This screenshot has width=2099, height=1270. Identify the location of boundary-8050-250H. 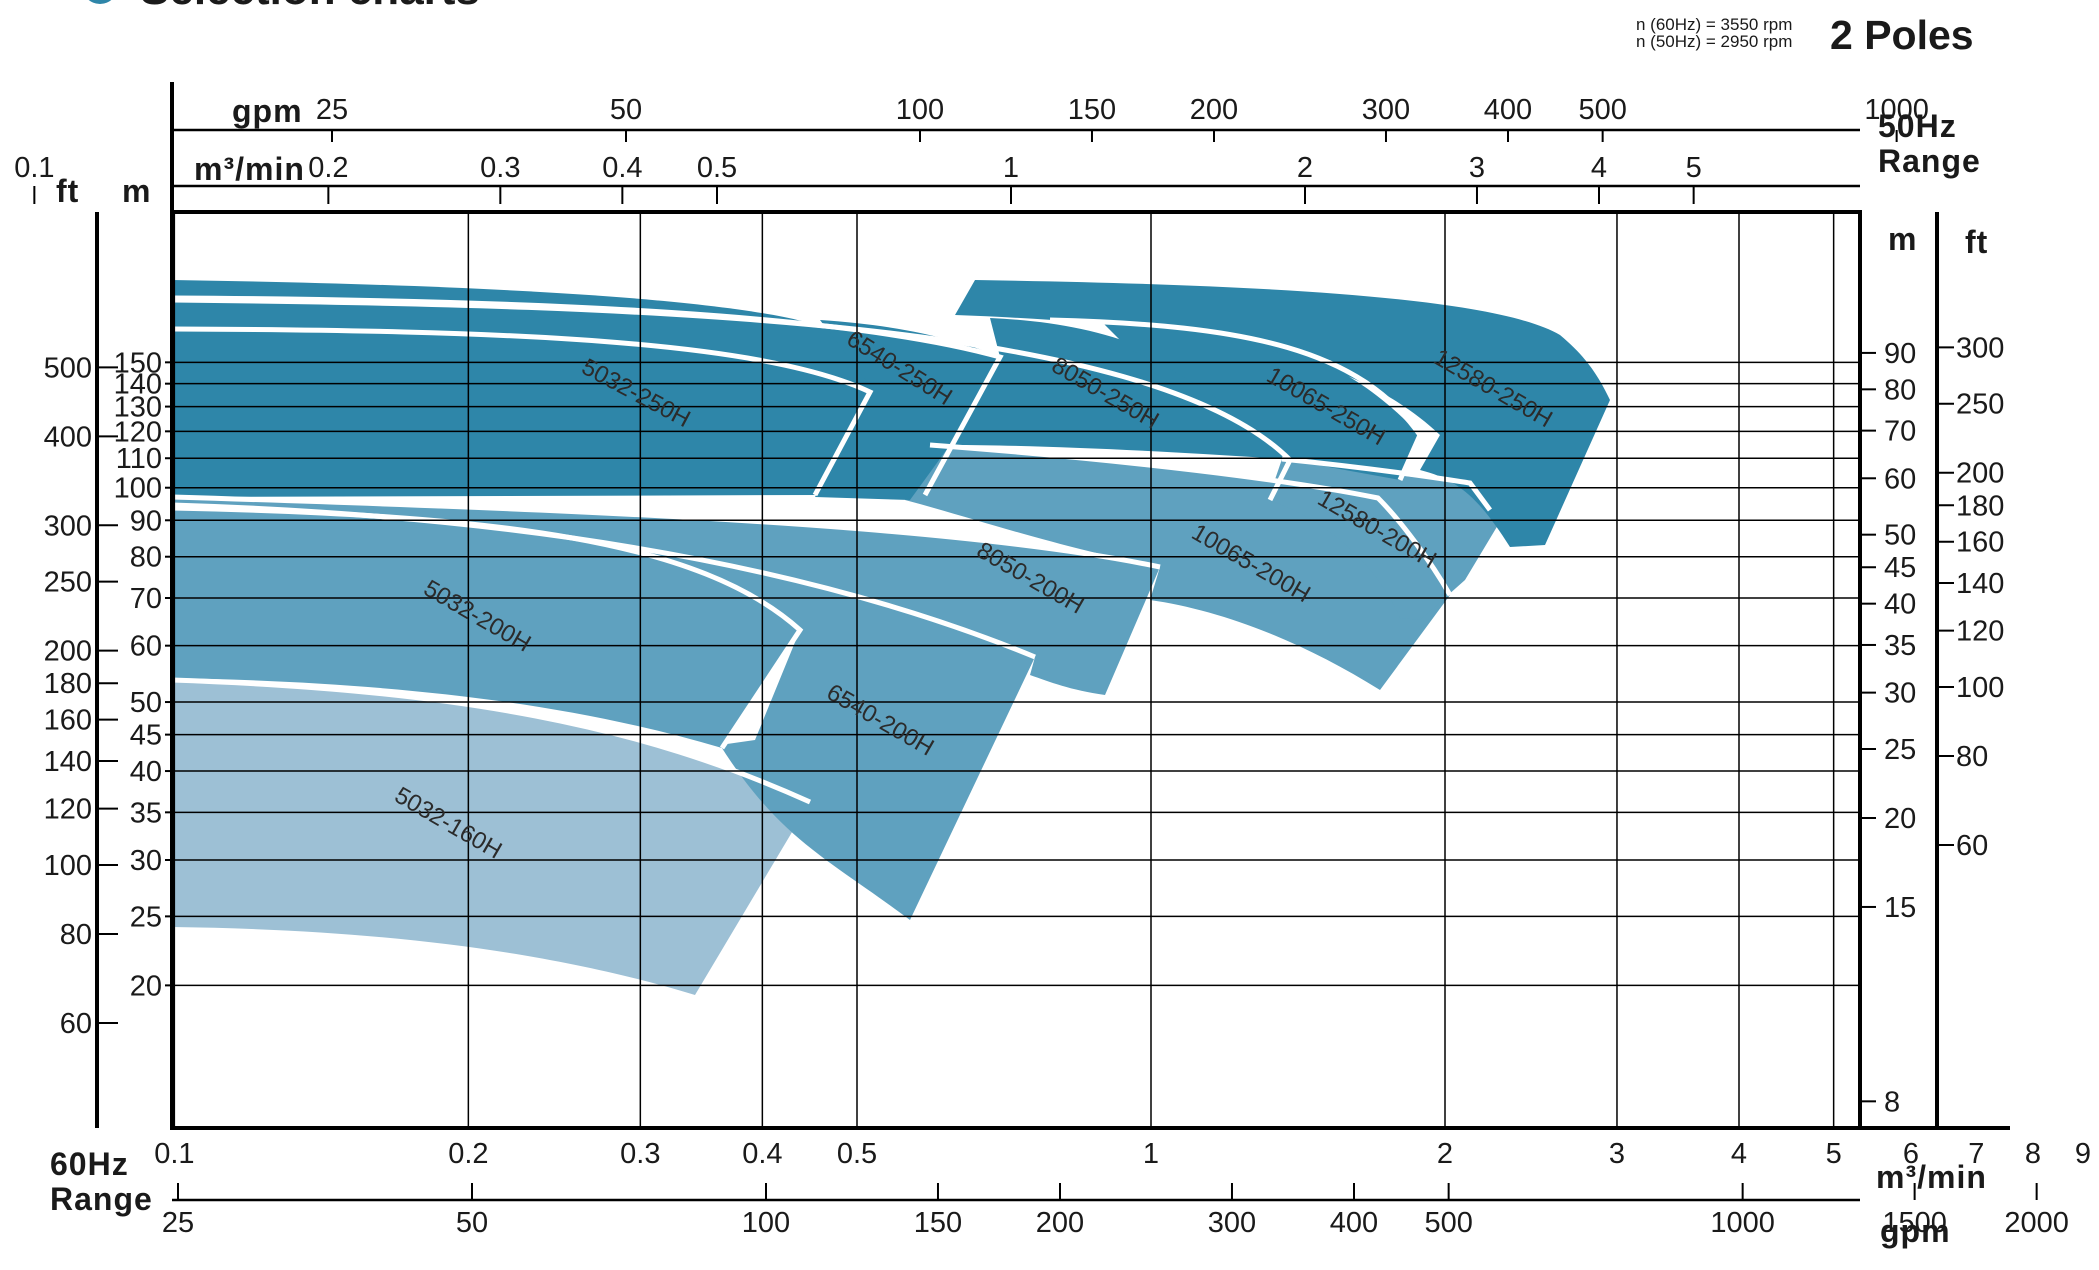
(732, 399).